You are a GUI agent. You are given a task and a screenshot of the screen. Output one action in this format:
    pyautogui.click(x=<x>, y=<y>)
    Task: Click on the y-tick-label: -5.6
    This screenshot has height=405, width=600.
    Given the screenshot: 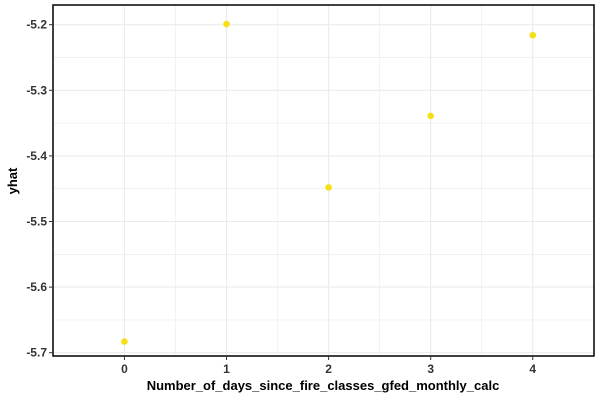 What is the action you would take?
    pyautogui.click(x=36, y=287)
    